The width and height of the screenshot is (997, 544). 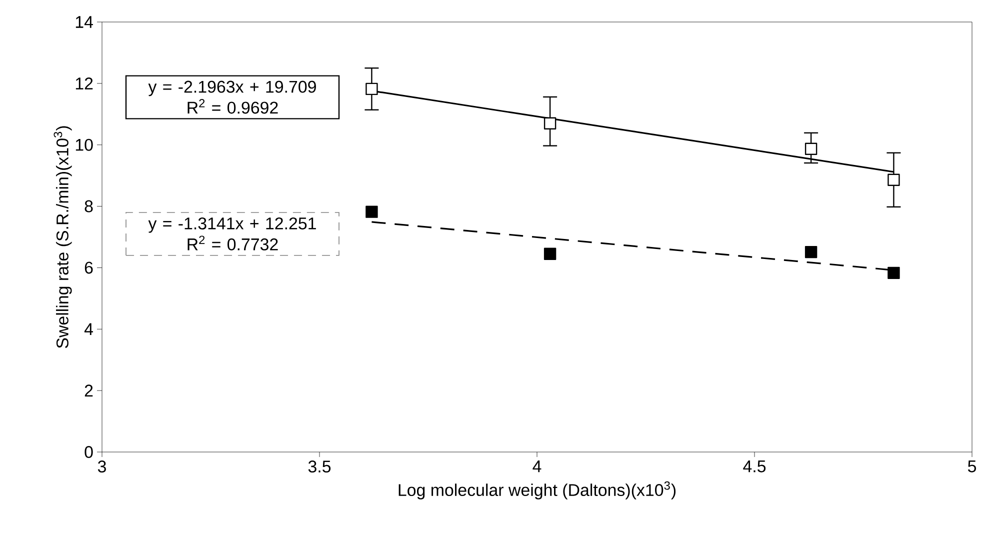 I want to click on y-tick-label: 0, so click(x=88, y=452).